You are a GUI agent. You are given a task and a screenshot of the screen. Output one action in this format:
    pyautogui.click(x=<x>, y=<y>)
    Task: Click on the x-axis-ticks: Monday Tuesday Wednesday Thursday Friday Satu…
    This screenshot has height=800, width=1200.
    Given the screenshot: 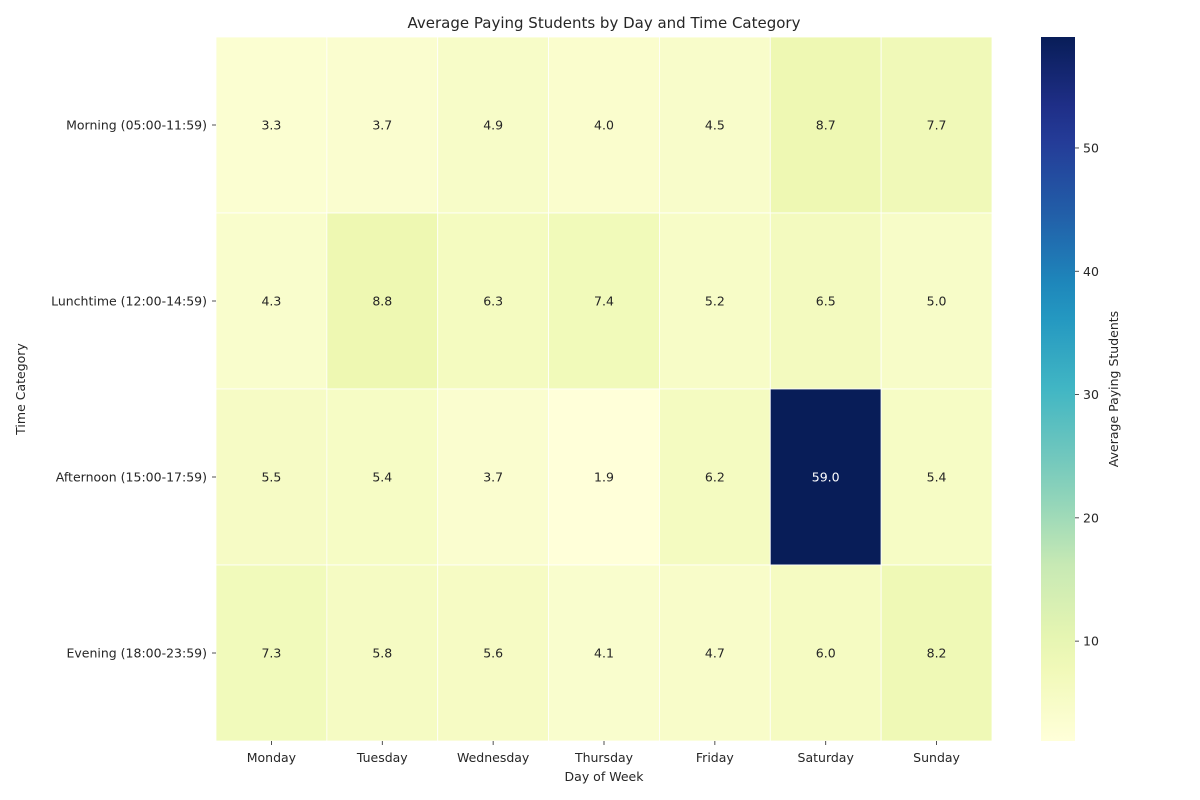 What is the action you would take?
    pyautogui.click(x=604, y=753)
    